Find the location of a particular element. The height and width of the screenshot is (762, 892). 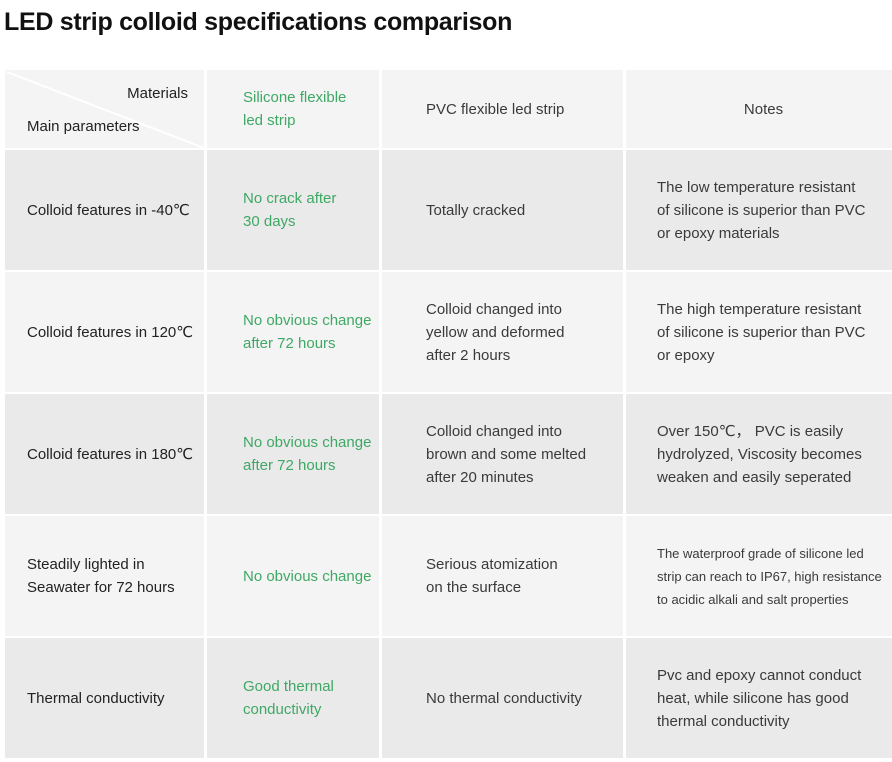

notes-line: hydrolyzed, Viscosity becomes is located at coordinates (759, 454).